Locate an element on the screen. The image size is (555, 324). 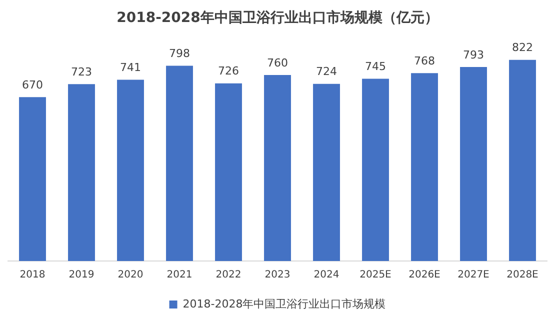
x-tick-label: 2021 is located at coordinates (179, 275).